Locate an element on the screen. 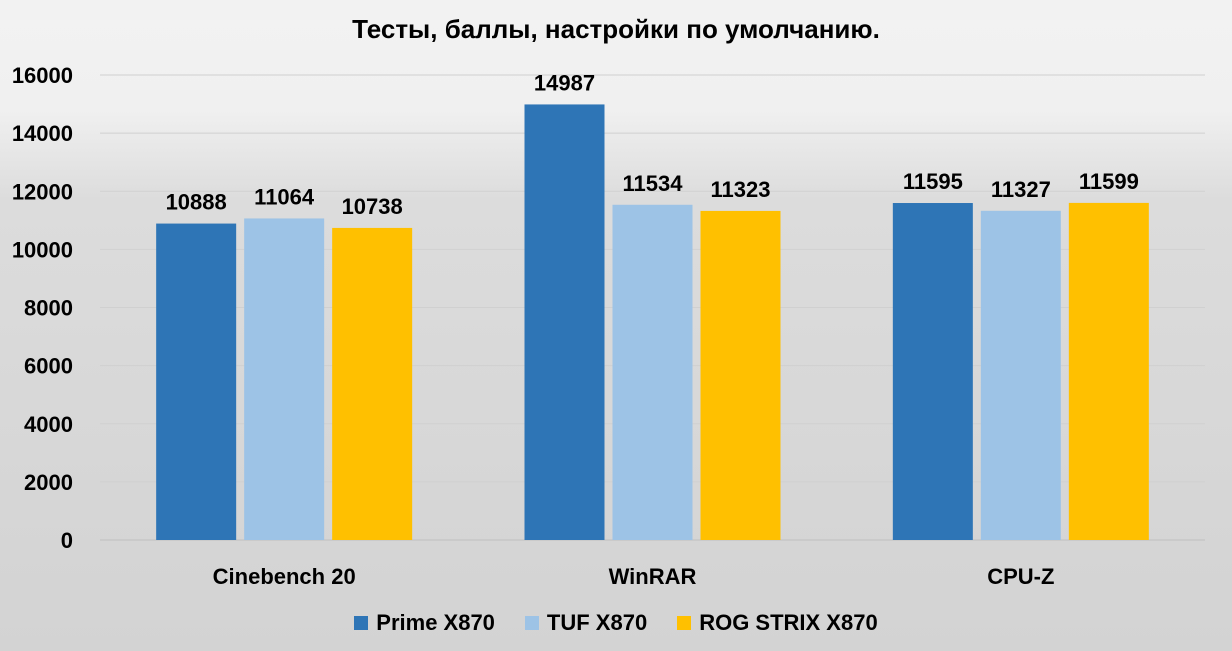 This screenshot has width=1232, height=651. y-tick-label: 4000 is located at coordinates (48, 424).